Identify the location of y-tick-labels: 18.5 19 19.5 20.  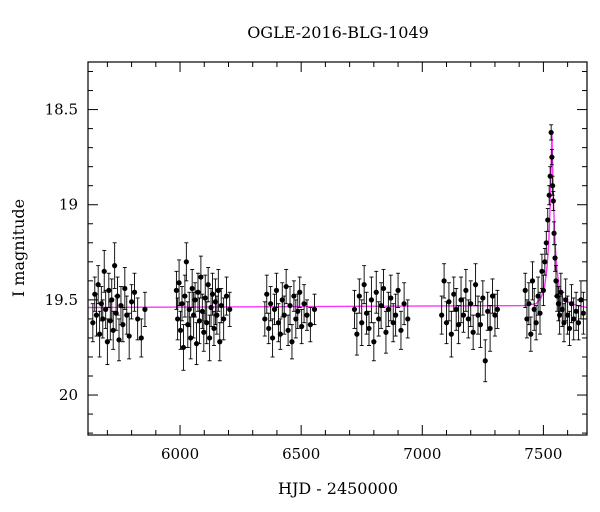
(61, 252).